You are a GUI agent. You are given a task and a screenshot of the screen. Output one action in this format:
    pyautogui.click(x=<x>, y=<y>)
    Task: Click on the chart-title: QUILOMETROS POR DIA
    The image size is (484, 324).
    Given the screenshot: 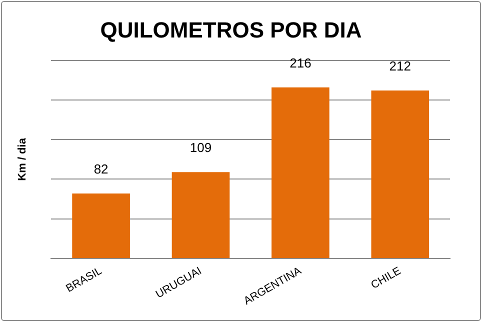 What is the action you would take?
    pyautogui.click(x=231, y=29)
    